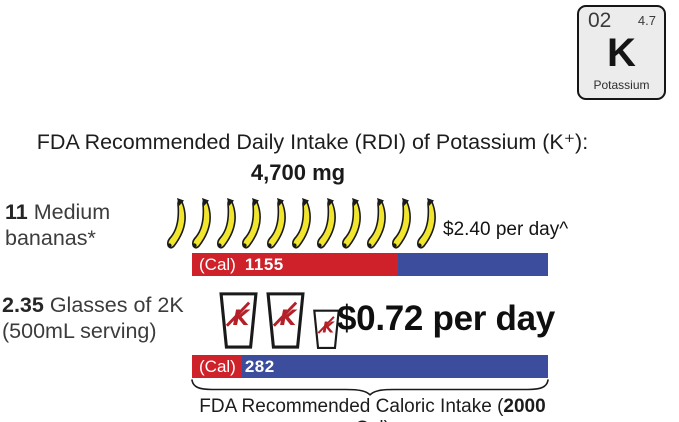 The image size is (679, 422). What do you see at coordinates (259, 366) in the screenshot?
I see `cal-value: 282` at bounding box center [259, 366].